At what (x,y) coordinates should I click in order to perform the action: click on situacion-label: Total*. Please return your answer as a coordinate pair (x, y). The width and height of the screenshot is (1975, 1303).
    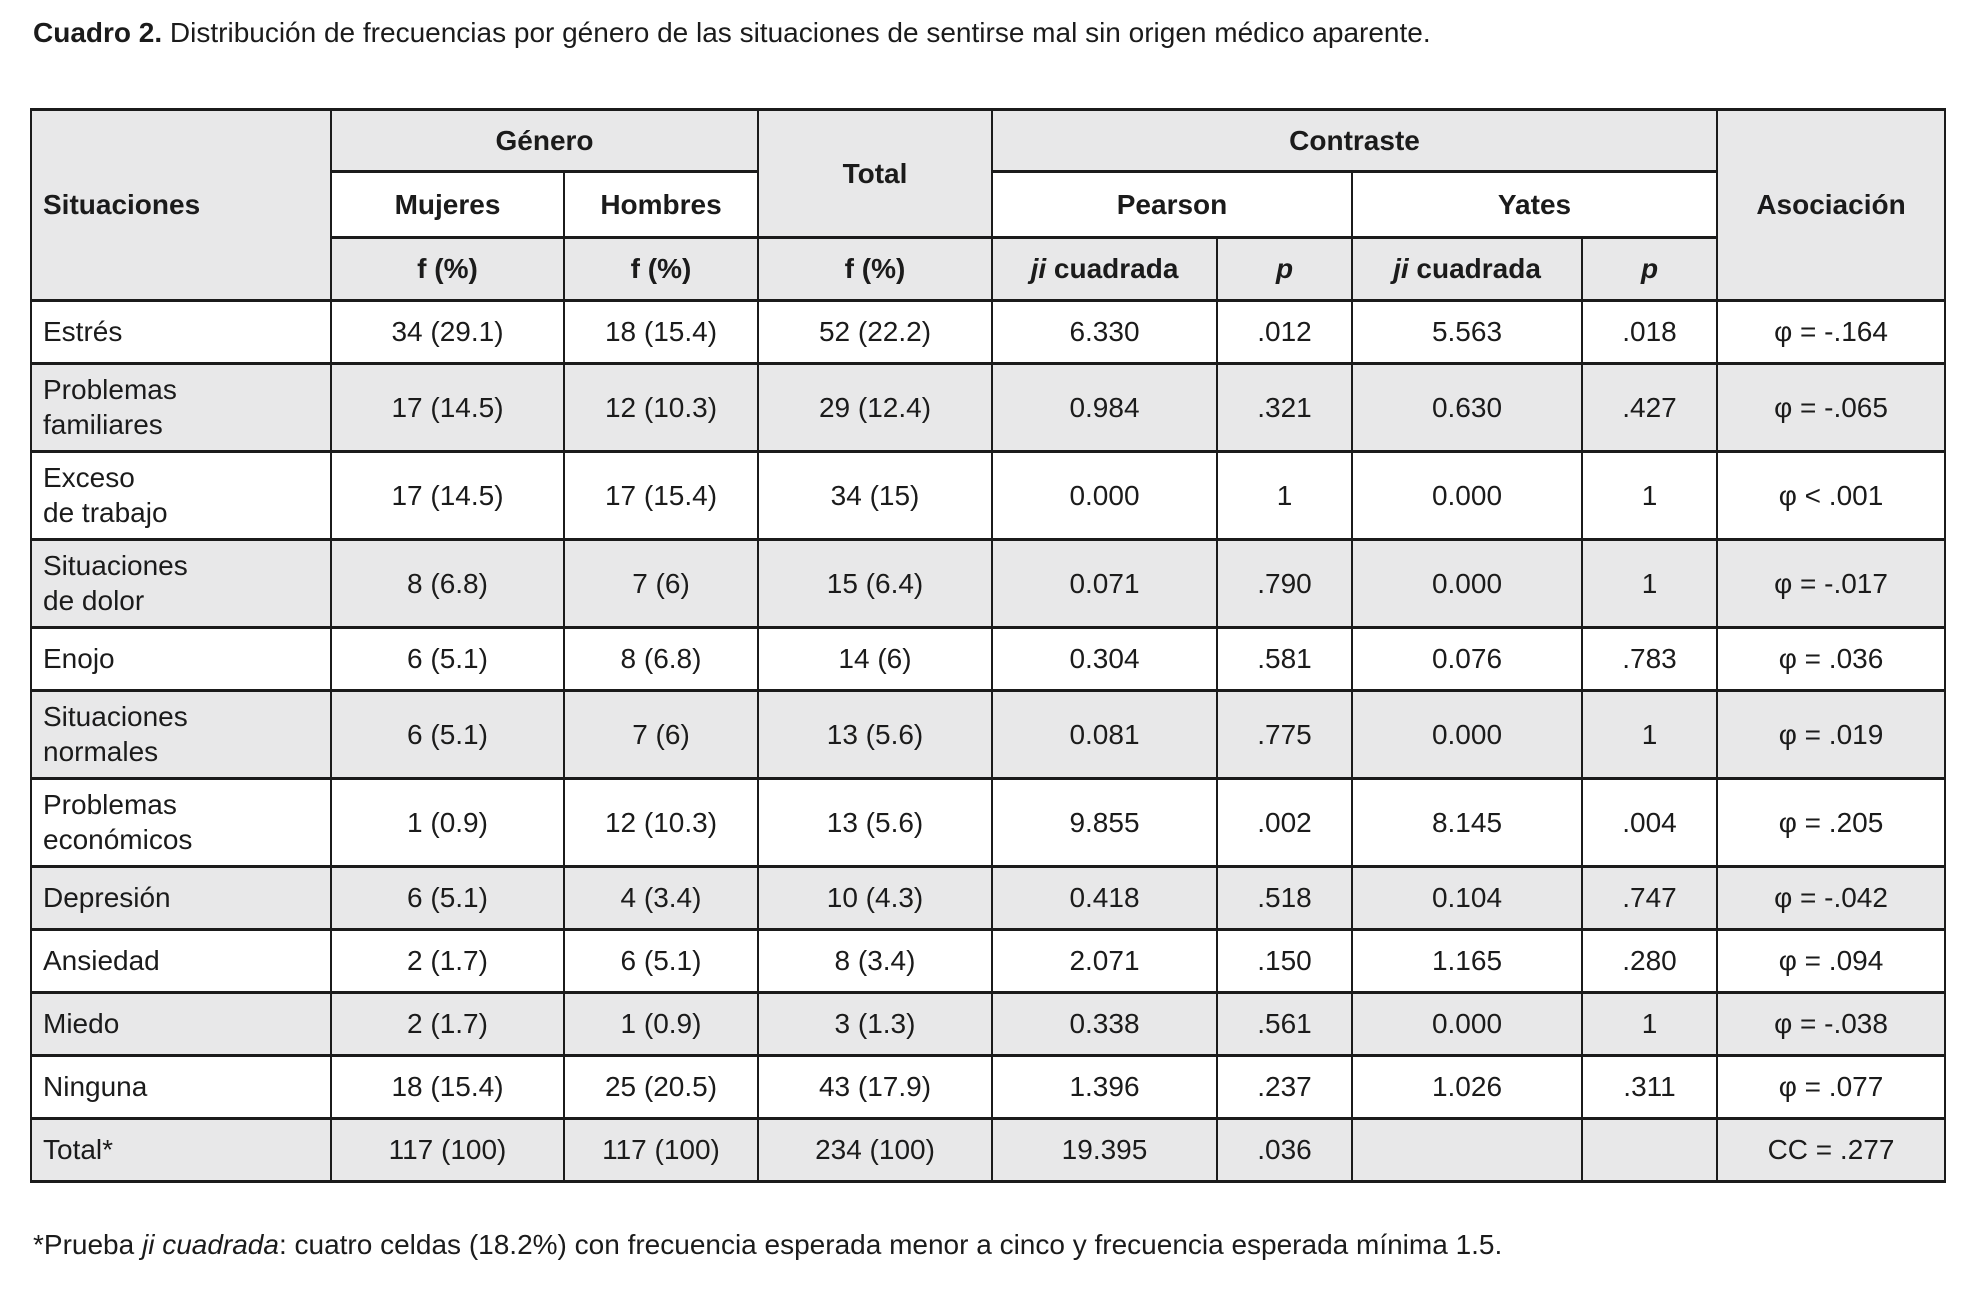
    Looking at the image, I should click on (181, 1149).